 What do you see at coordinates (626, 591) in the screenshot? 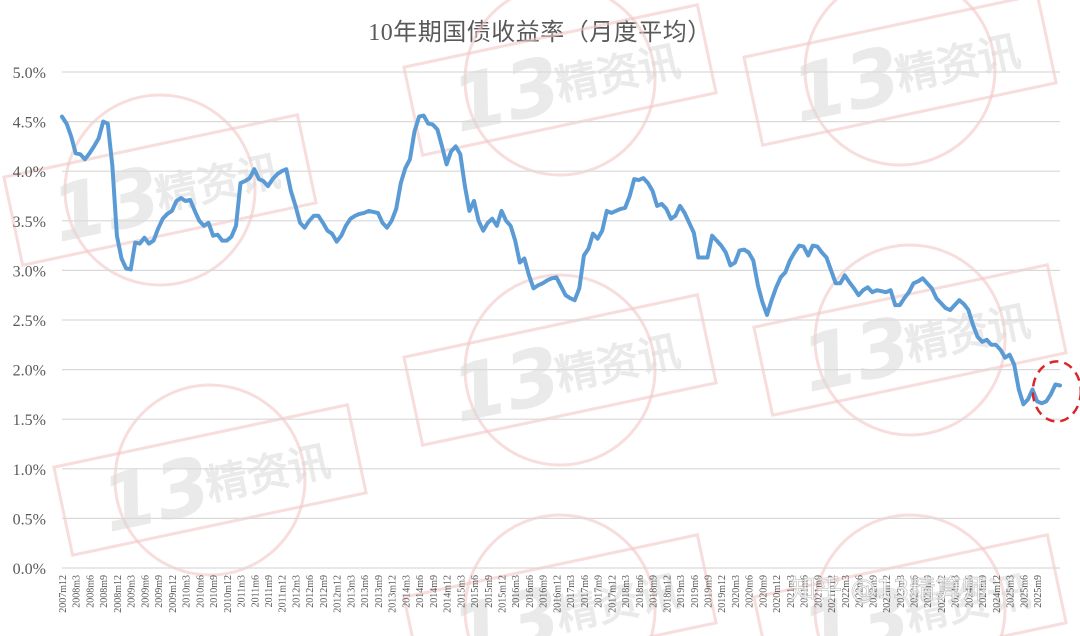
I see `x-tick-label: 2018m3` at bounding box center [626, 591].